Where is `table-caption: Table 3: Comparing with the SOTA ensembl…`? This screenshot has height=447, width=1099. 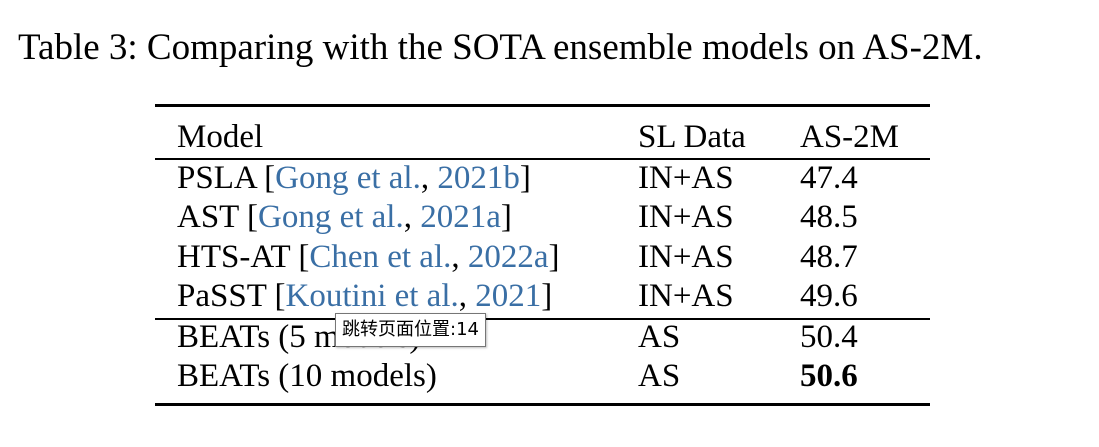 table-caption: Table 3: Comparing with the SOTA ensembl… is located at coordinates (500, 47).